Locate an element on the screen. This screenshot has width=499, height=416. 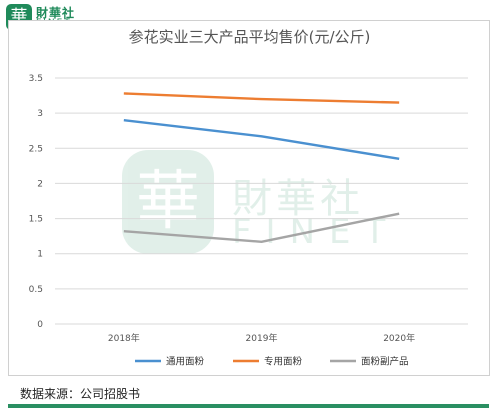
source-note: 数据来源：公司招股书 is located at coordinates (80, 394).